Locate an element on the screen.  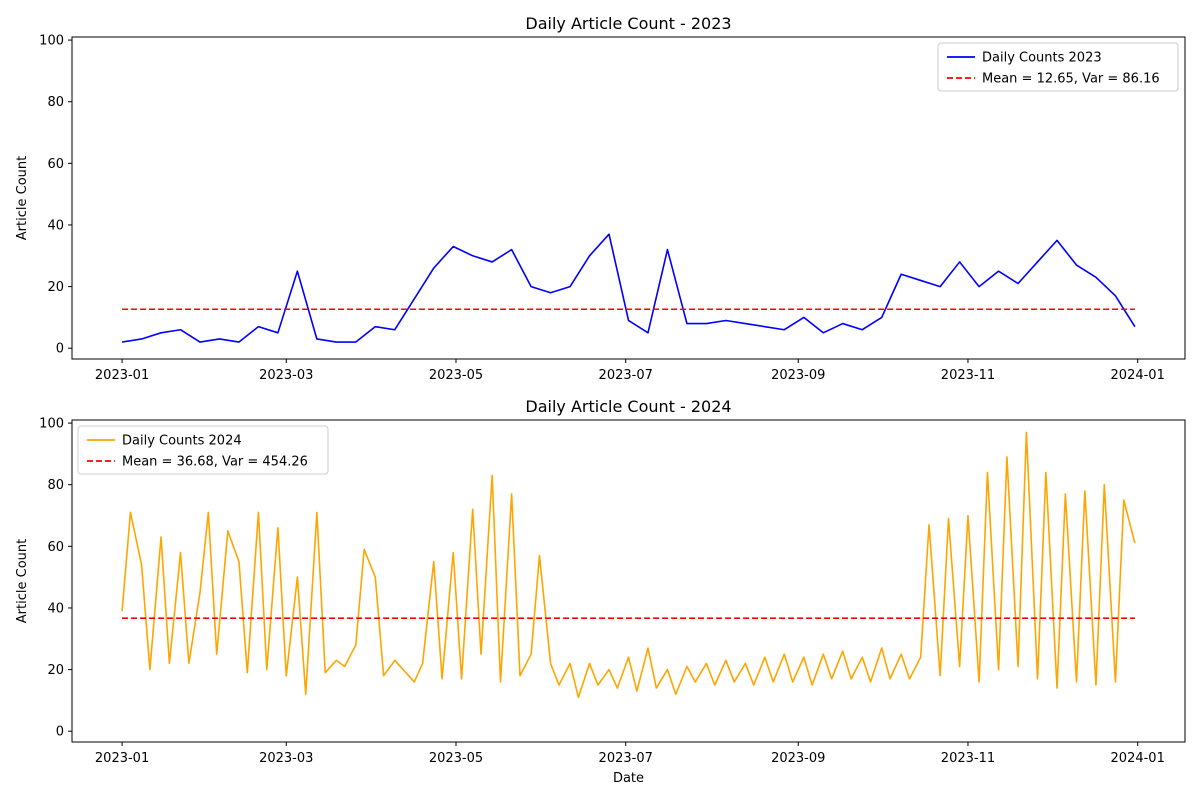
legend-label: Daily Counts 2023 is located at coordinates (1042, 58).